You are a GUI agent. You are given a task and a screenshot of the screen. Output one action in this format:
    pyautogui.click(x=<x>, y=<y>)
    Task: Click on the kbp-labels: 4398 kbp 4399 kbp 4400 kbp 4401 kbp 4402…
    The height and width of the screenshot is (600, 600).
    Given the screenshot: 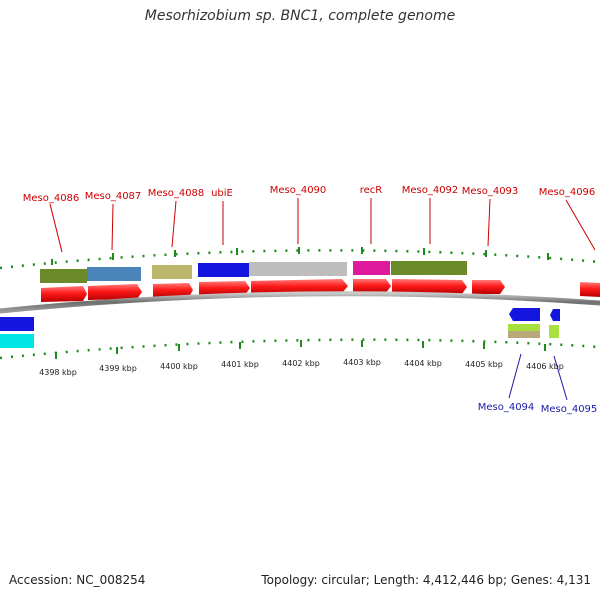 What is the action you would take?
    pyautogui.click(x=301, y=367)
    